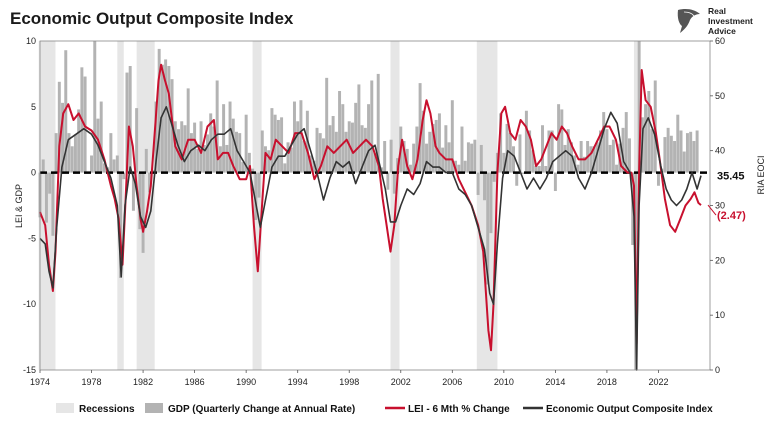  What do you see at coordinates (246, 382) in the screenshot?
I see `x-tick-label: 1990` at bounding box center [246, 382].